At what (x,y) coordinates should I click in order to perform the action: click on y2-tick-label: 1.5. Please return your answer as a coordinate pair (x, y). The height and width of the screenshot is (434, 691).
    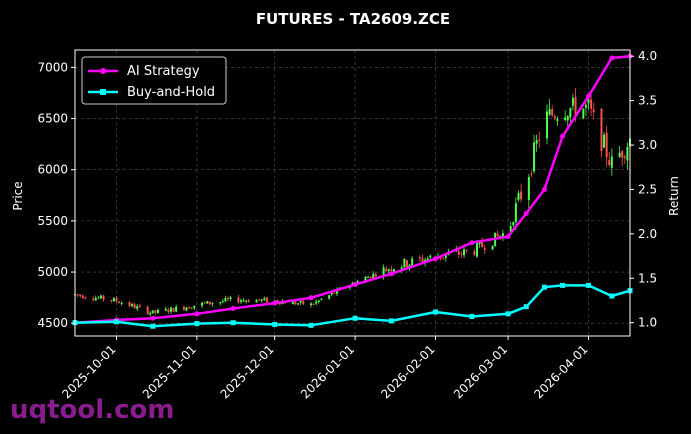
    Looking at the image, I should click on (647, 278).